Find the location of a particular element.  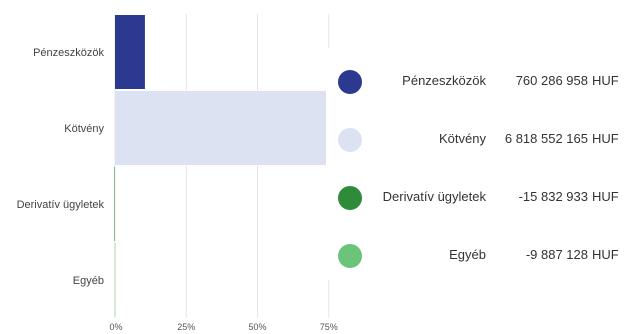

legend-label: Egyéb is located at coordinates (467, 254).